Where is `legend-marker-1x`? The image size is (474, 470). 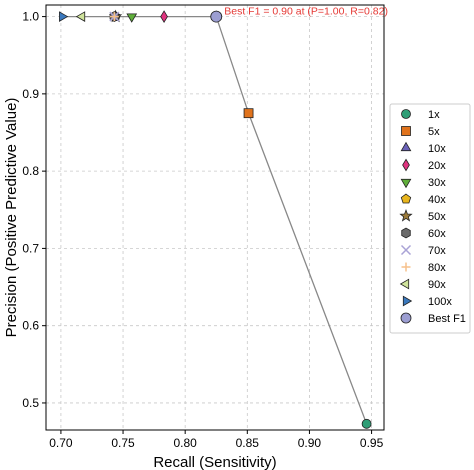
legend-marker-1x is located at coordinates (406, 114).